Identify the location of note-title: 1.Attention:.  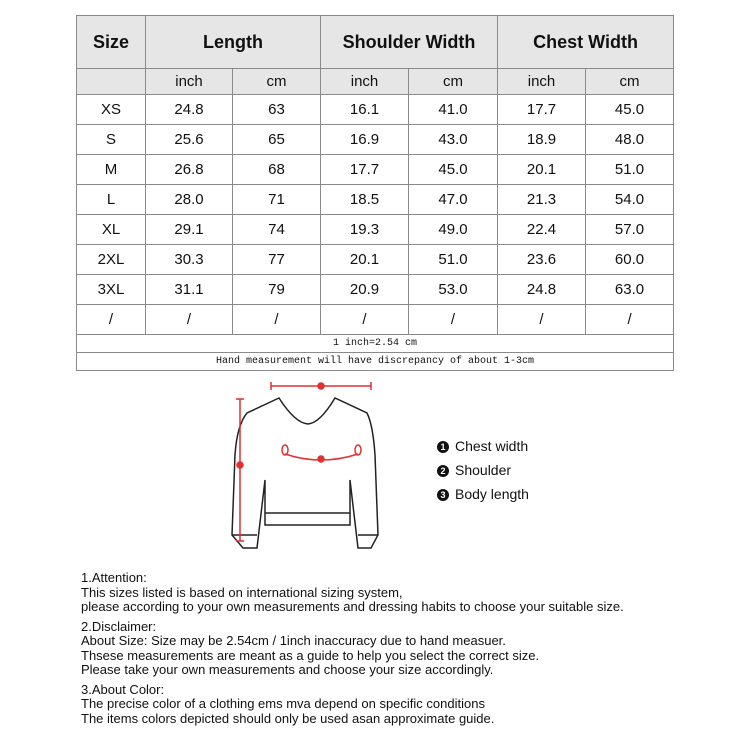
(114, 577).